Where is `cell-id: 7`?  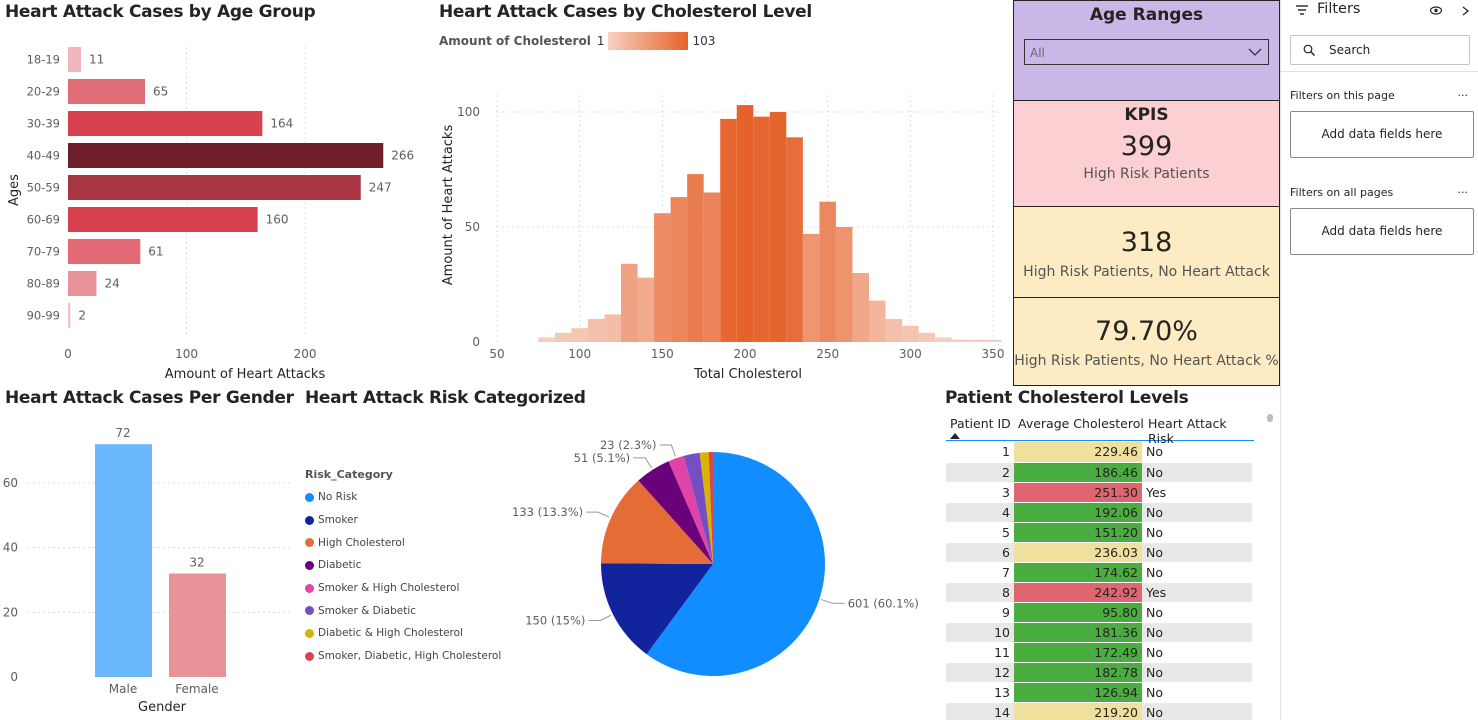
cell-id: 7 is located at coordinates (980, 572).